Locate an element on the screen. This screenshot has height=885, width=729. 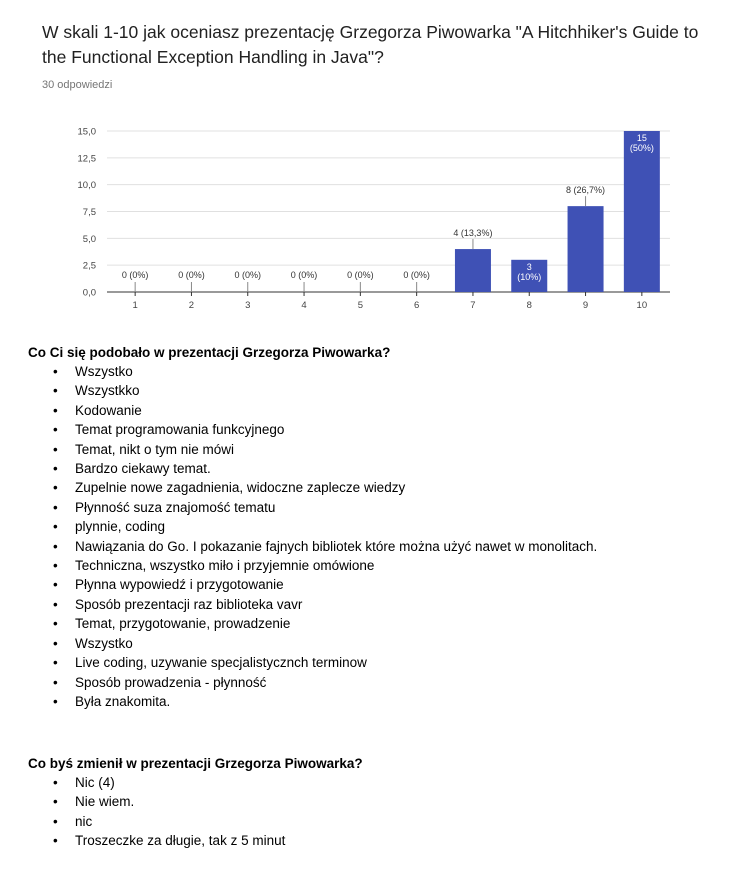
list-item: Płynność suza znajomość tematu is located at coordinates (344, 508).